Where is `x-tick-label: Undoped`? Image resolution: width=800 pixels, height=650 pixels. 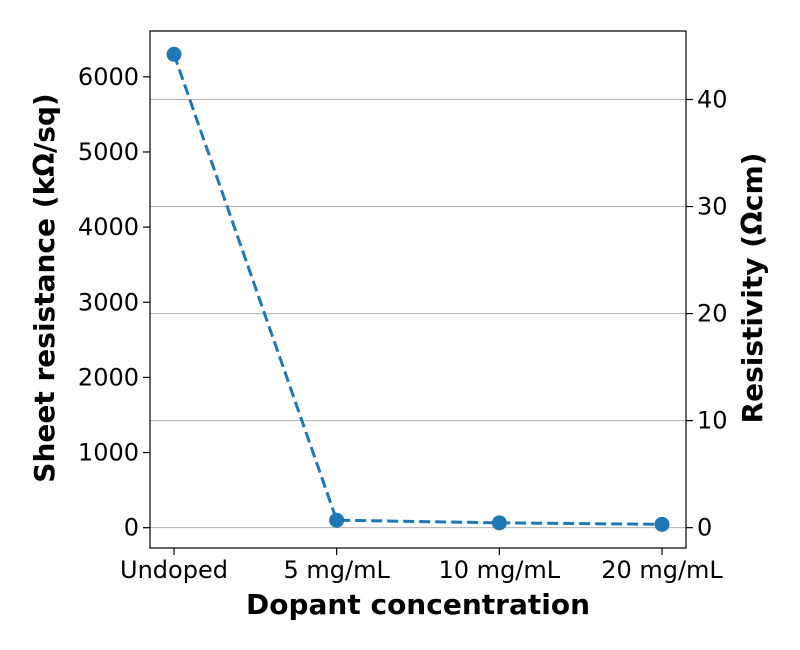
x-tick-label: Undoped is located at coordinates (174, 570).